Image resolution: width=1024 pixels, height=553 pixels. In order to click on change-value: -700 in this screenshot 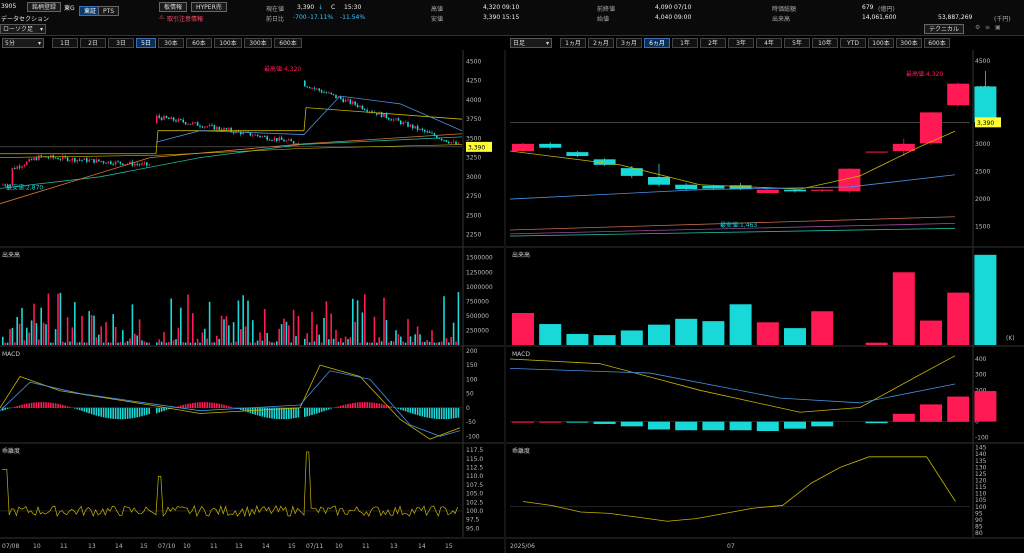, I will do `click(300, 17)`.